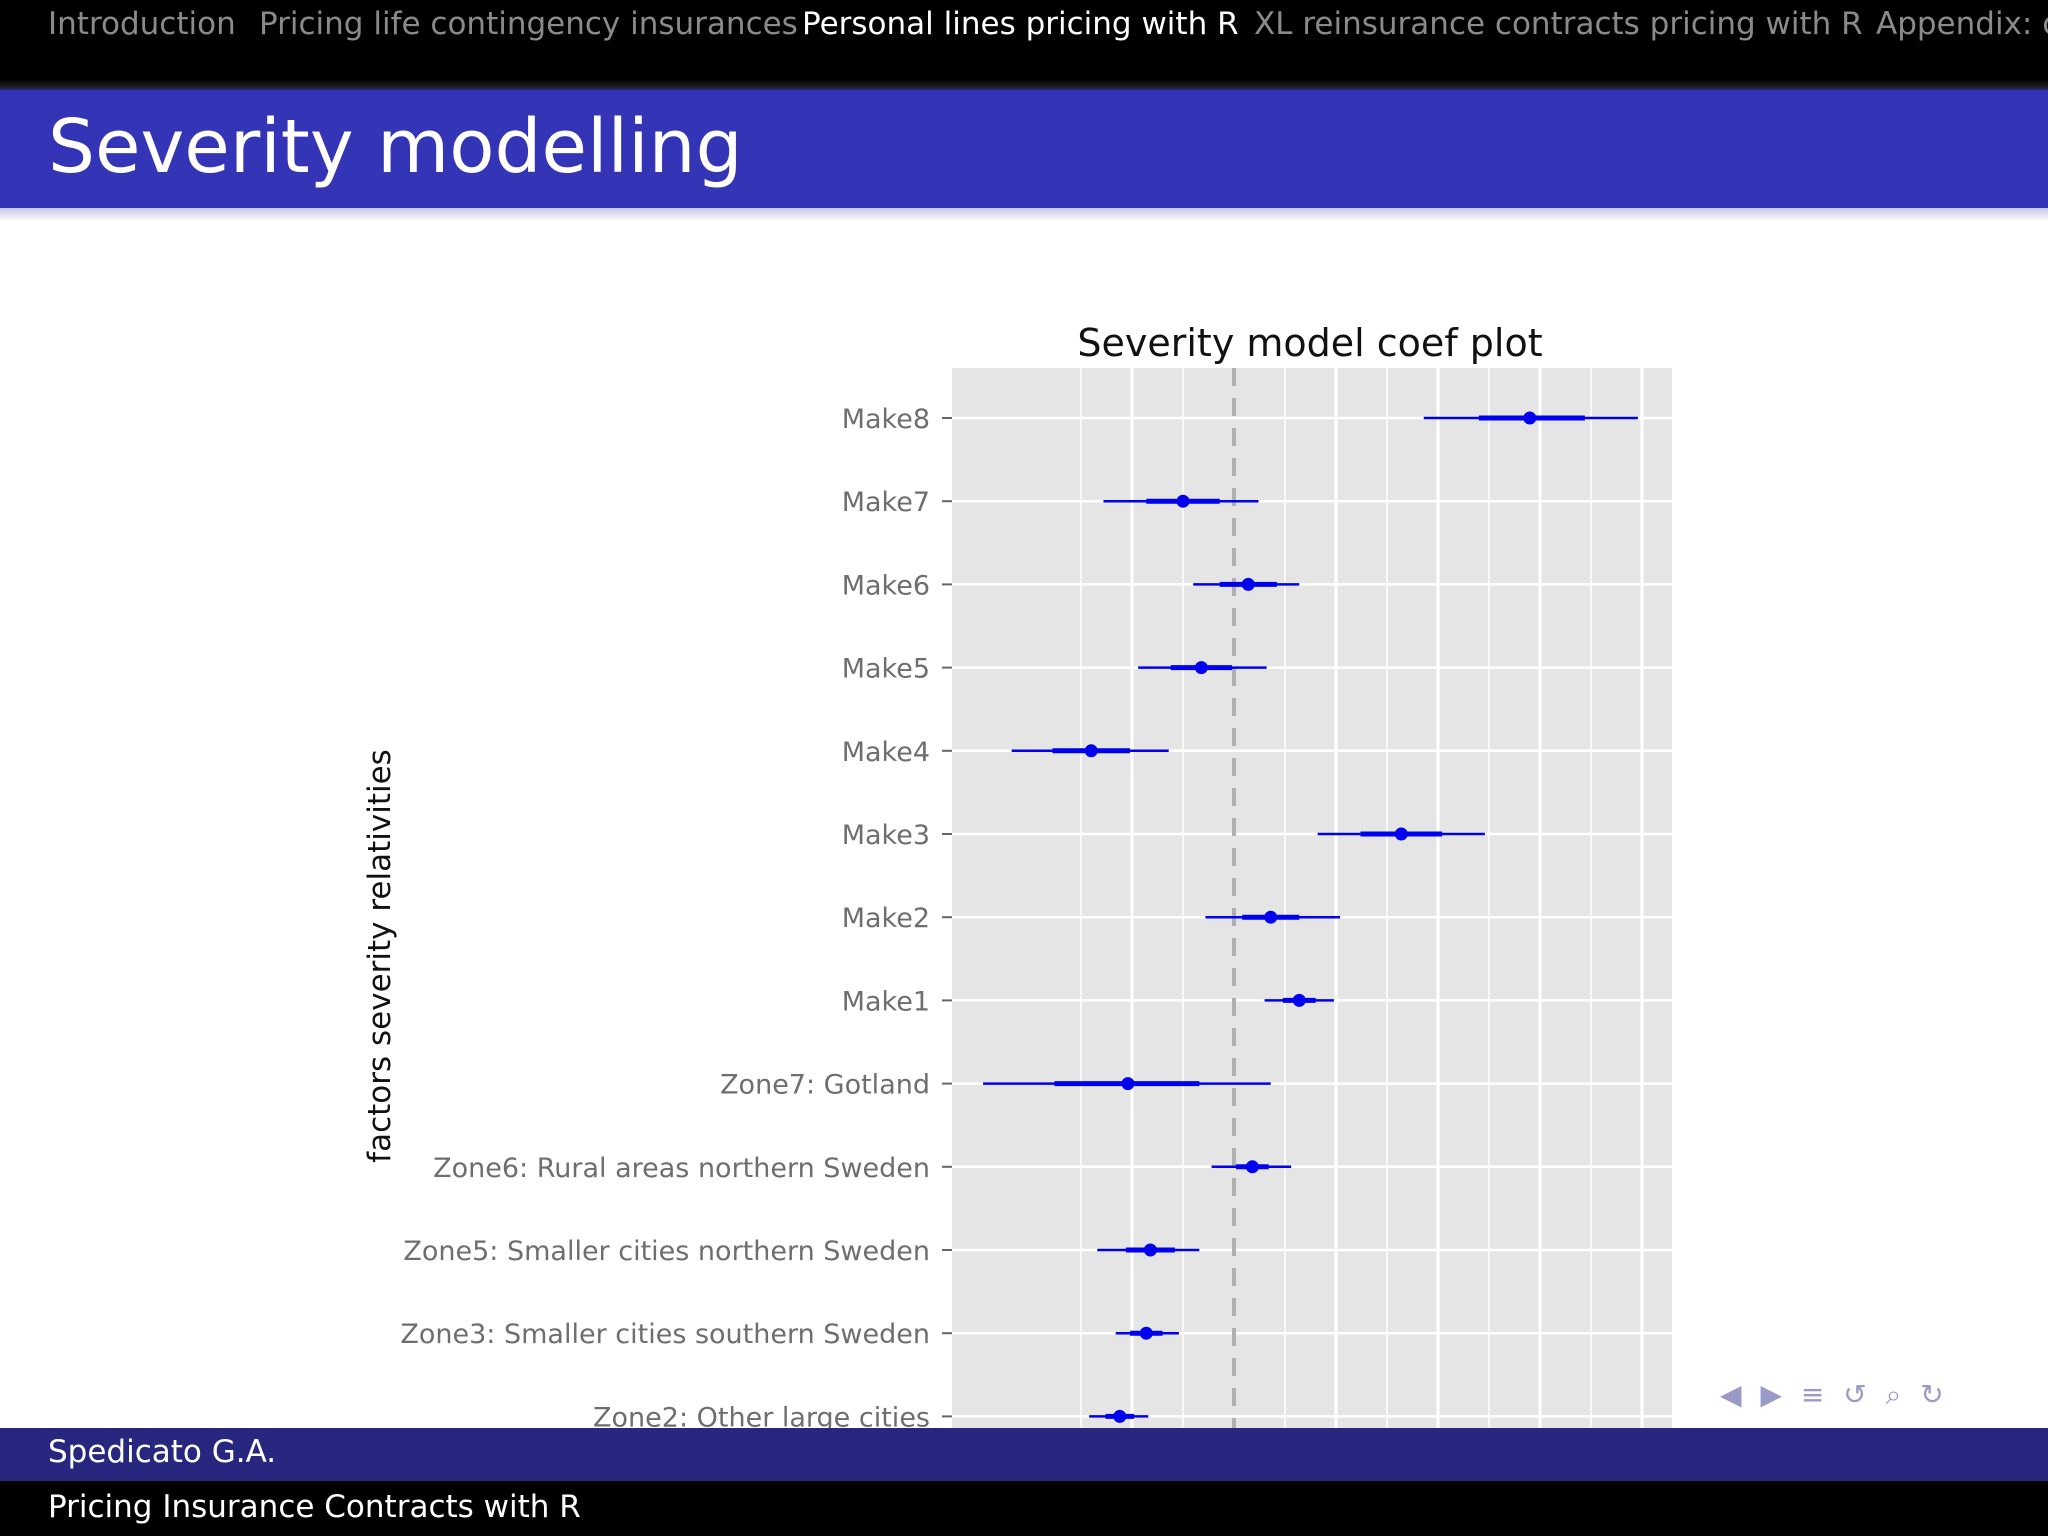 This screenshot has width=2048, height=1536. I want to click on y-tick-label: Make7, so click(886, 502).